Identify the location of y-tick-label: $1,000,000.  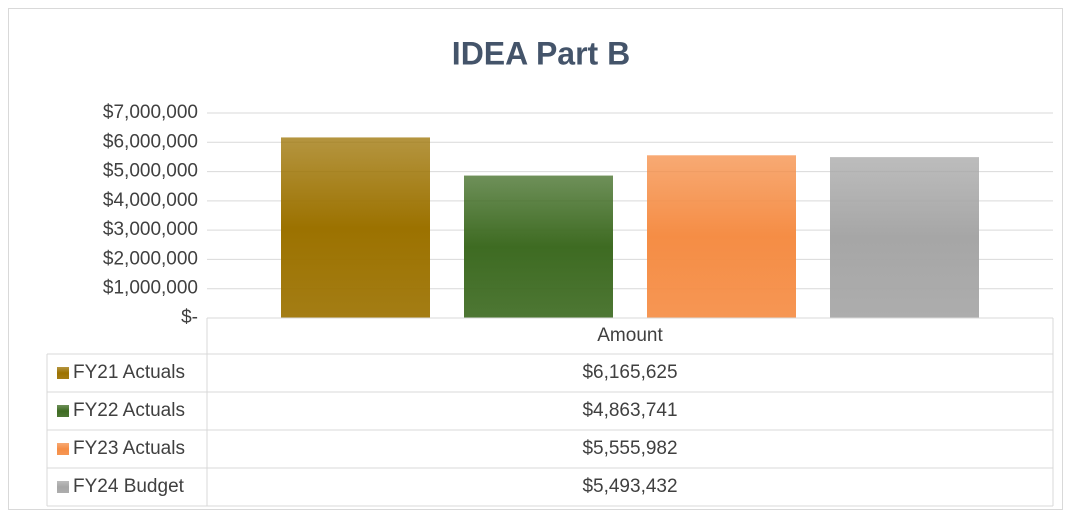
(150, 288).